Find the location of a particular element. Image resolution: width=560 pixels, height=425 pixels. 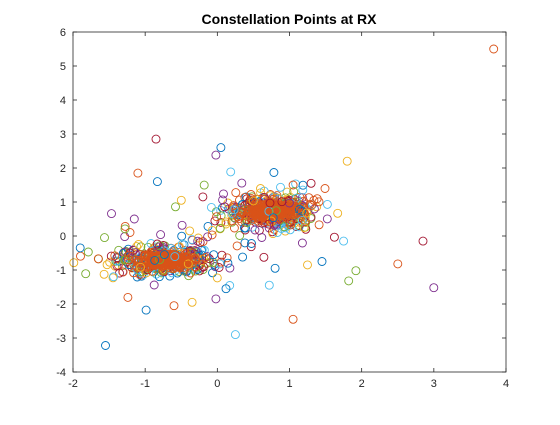

y-tick-label: -2 is located at coordinates (61, 305).